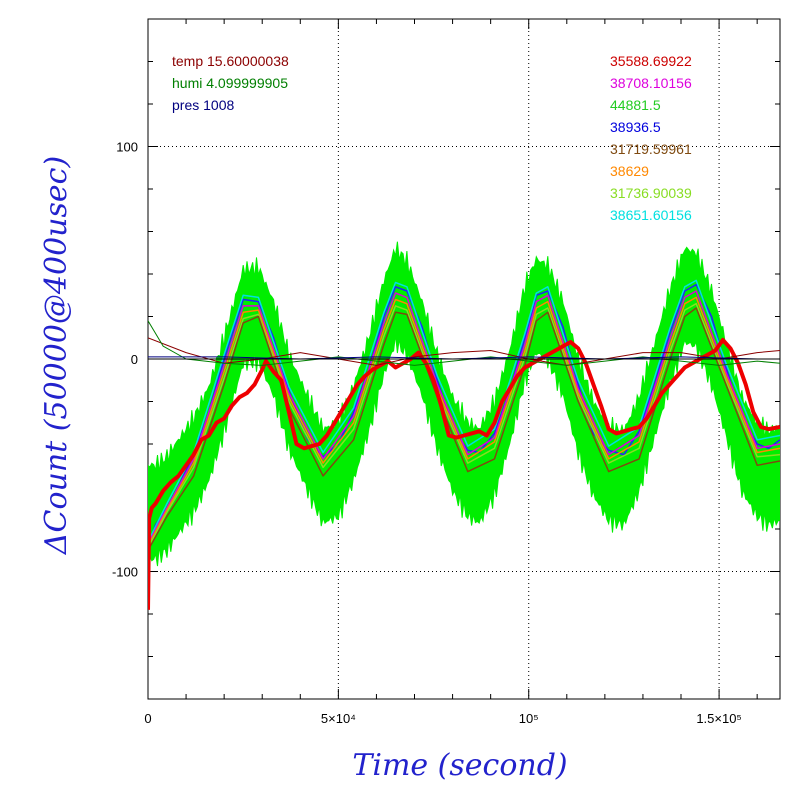 The width and height of the screenshot is (797, 797). I want to click on y-tick-label: 0, so click(134, 359).